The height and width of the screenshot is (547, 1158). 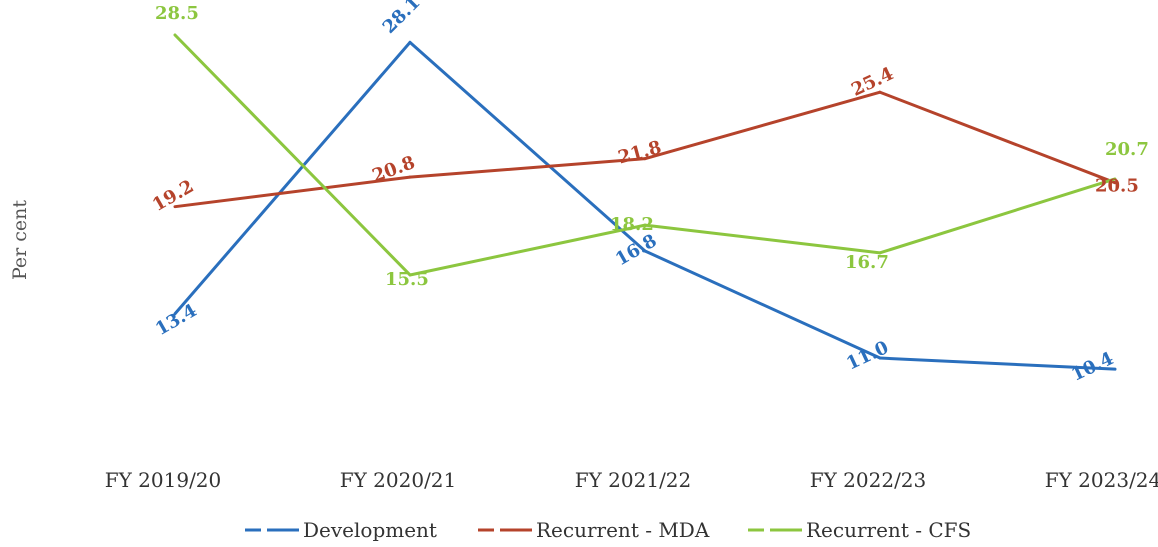 I want to click on legend-label: Development, so click(x=370, y=530).